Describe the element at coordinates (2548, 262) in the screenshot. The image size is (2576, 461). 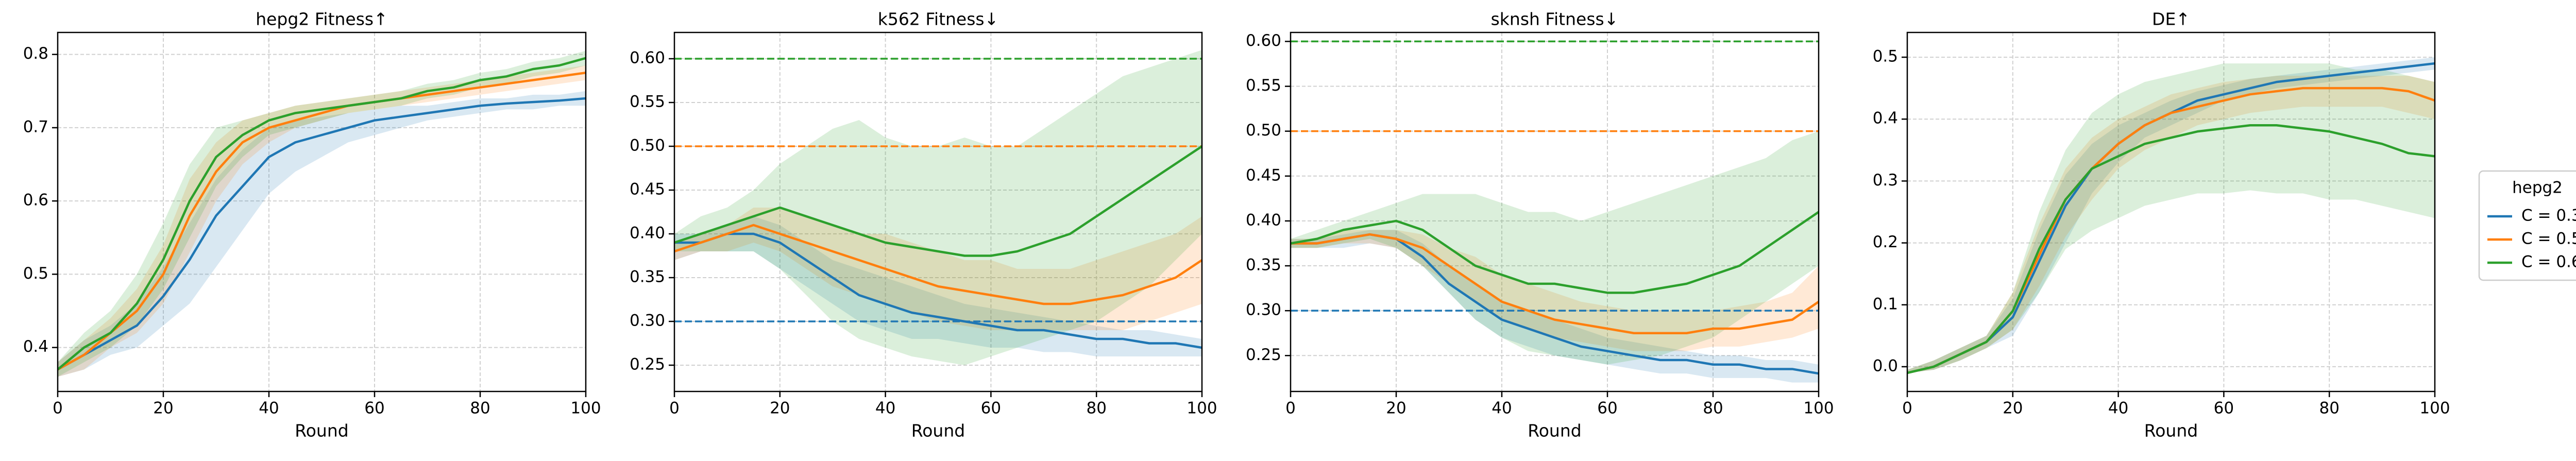
I see `legend-label: C = 0.6` at that location.